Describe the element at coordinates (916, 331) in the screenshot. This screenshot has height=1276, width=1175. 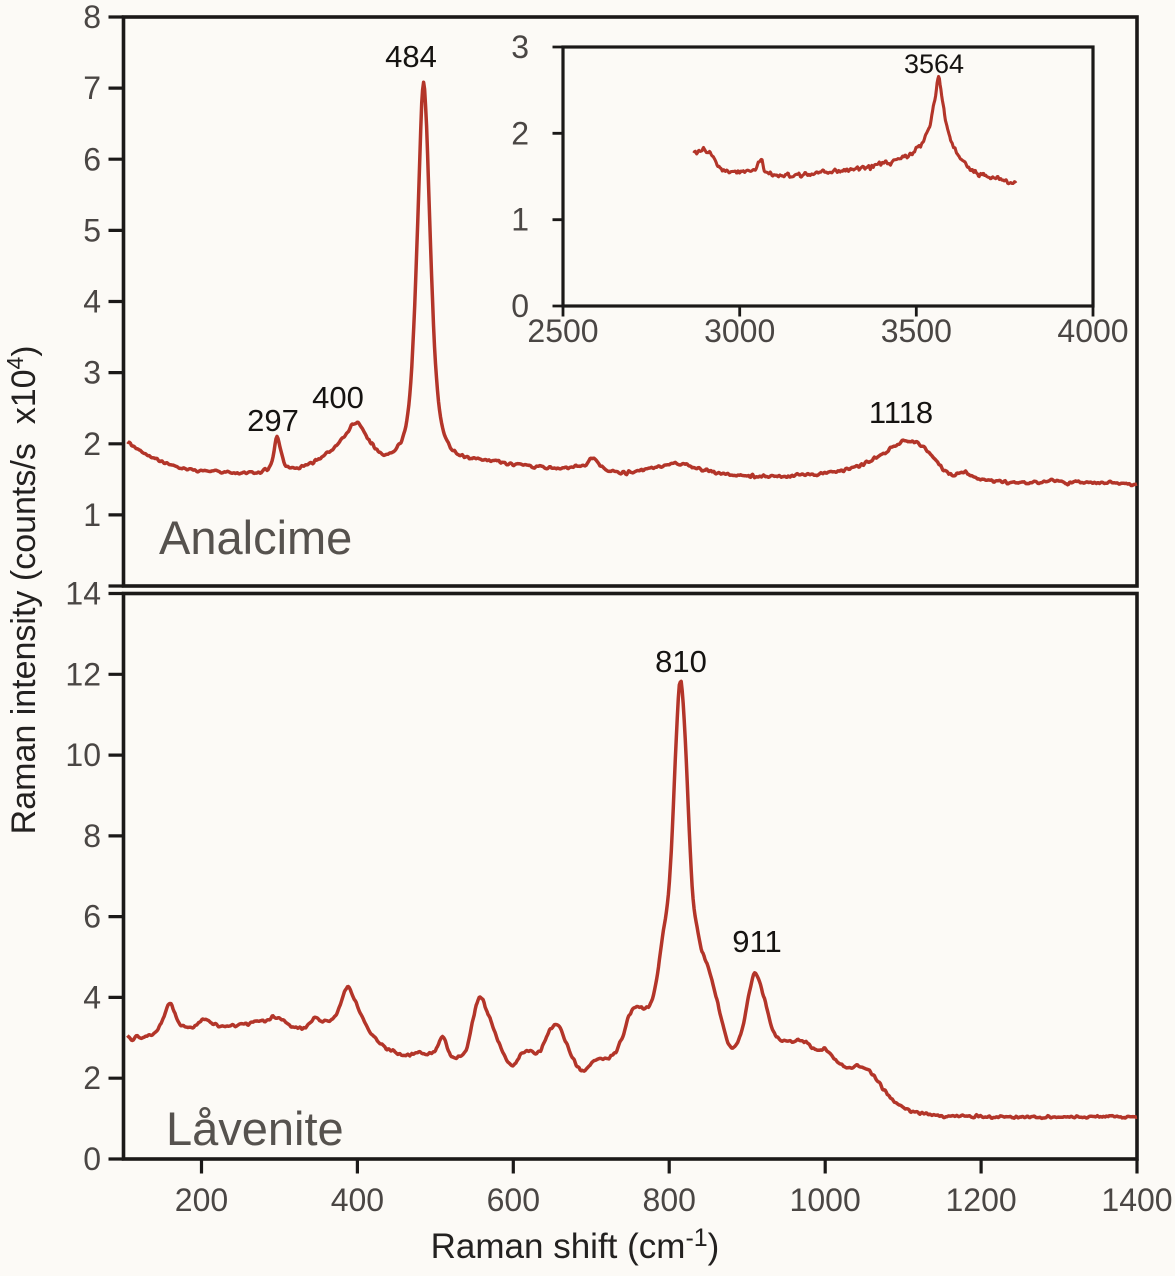
I see `svg-text: 3500` at that location.